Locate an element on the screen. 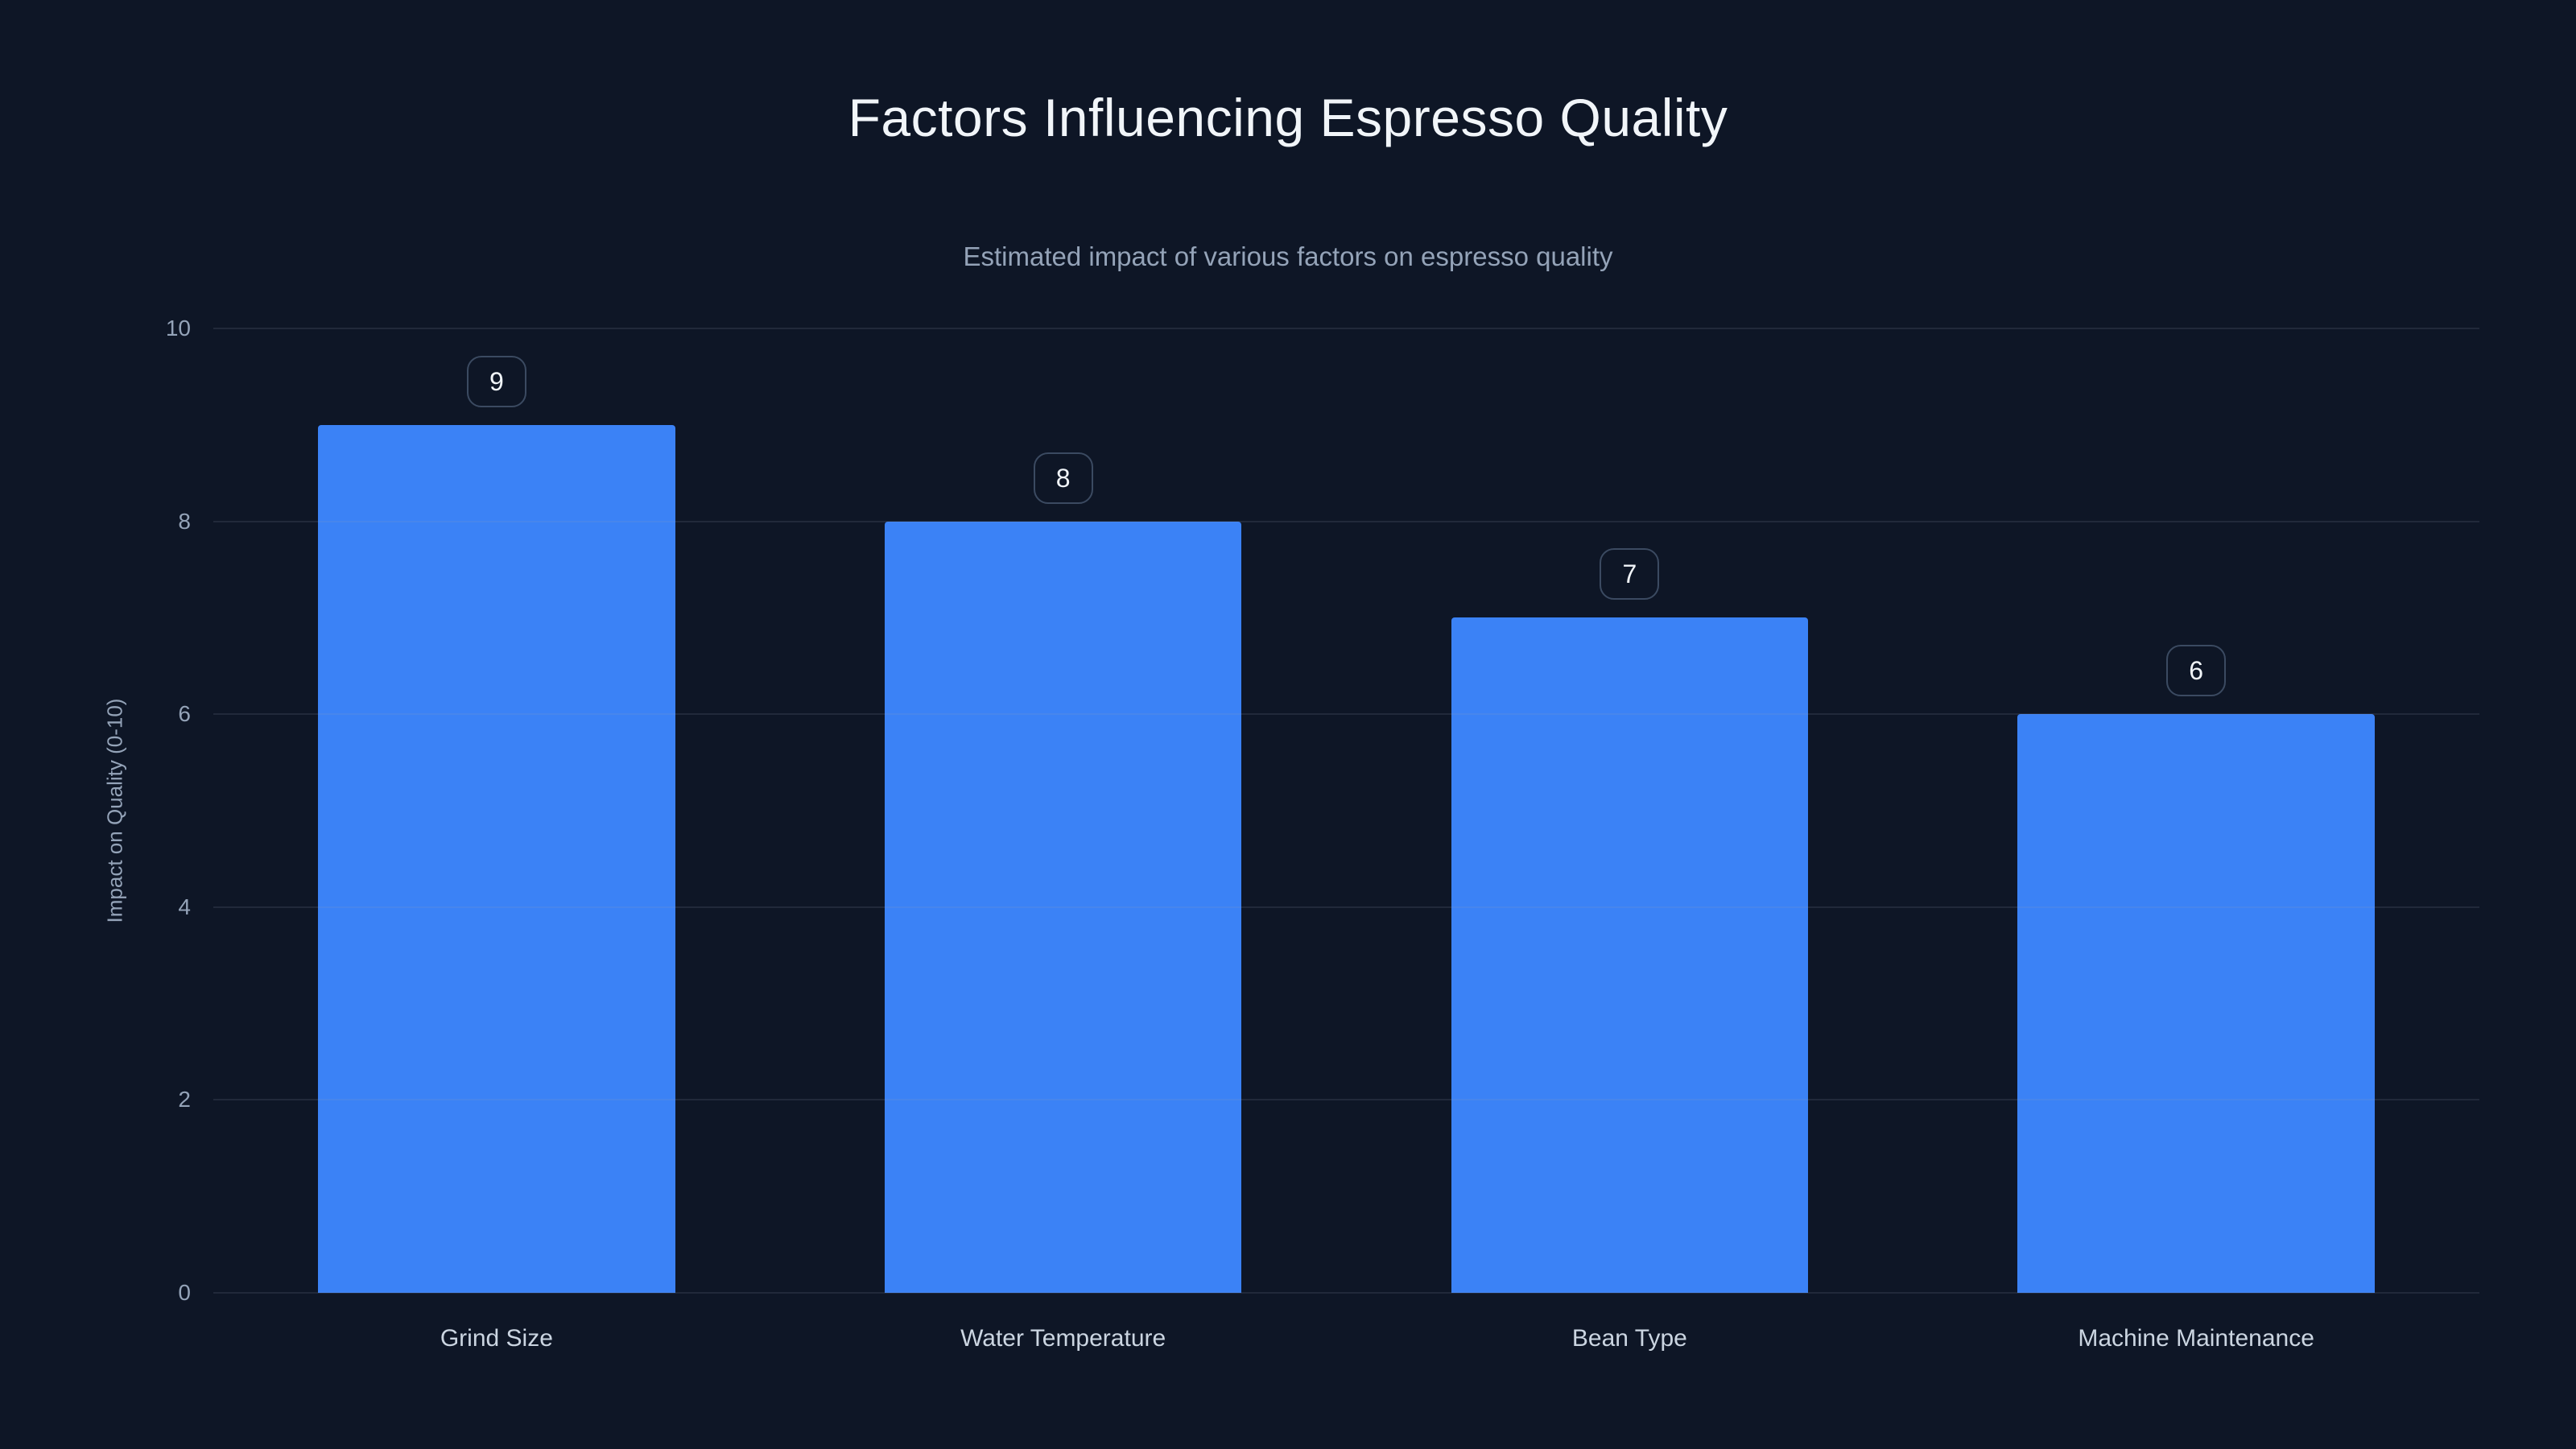 The image size is (2576, 1449). y-tick-label: 10 is located at coordinates (178, 328).